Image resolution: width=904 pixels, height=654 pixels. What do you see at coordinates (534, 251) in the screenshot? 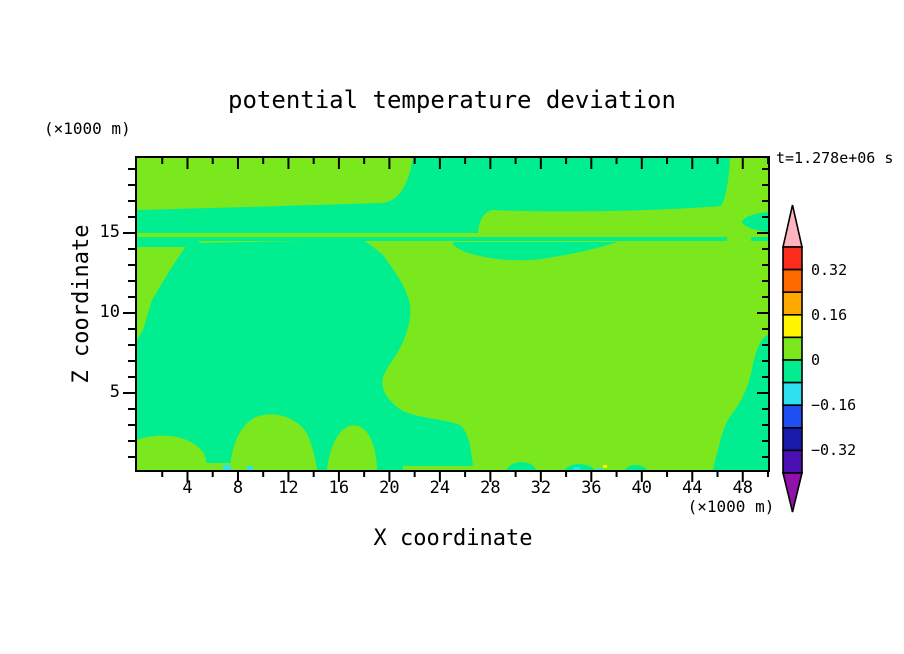
I see `contour-region-mid-lens` at bounding box center [534, 251].